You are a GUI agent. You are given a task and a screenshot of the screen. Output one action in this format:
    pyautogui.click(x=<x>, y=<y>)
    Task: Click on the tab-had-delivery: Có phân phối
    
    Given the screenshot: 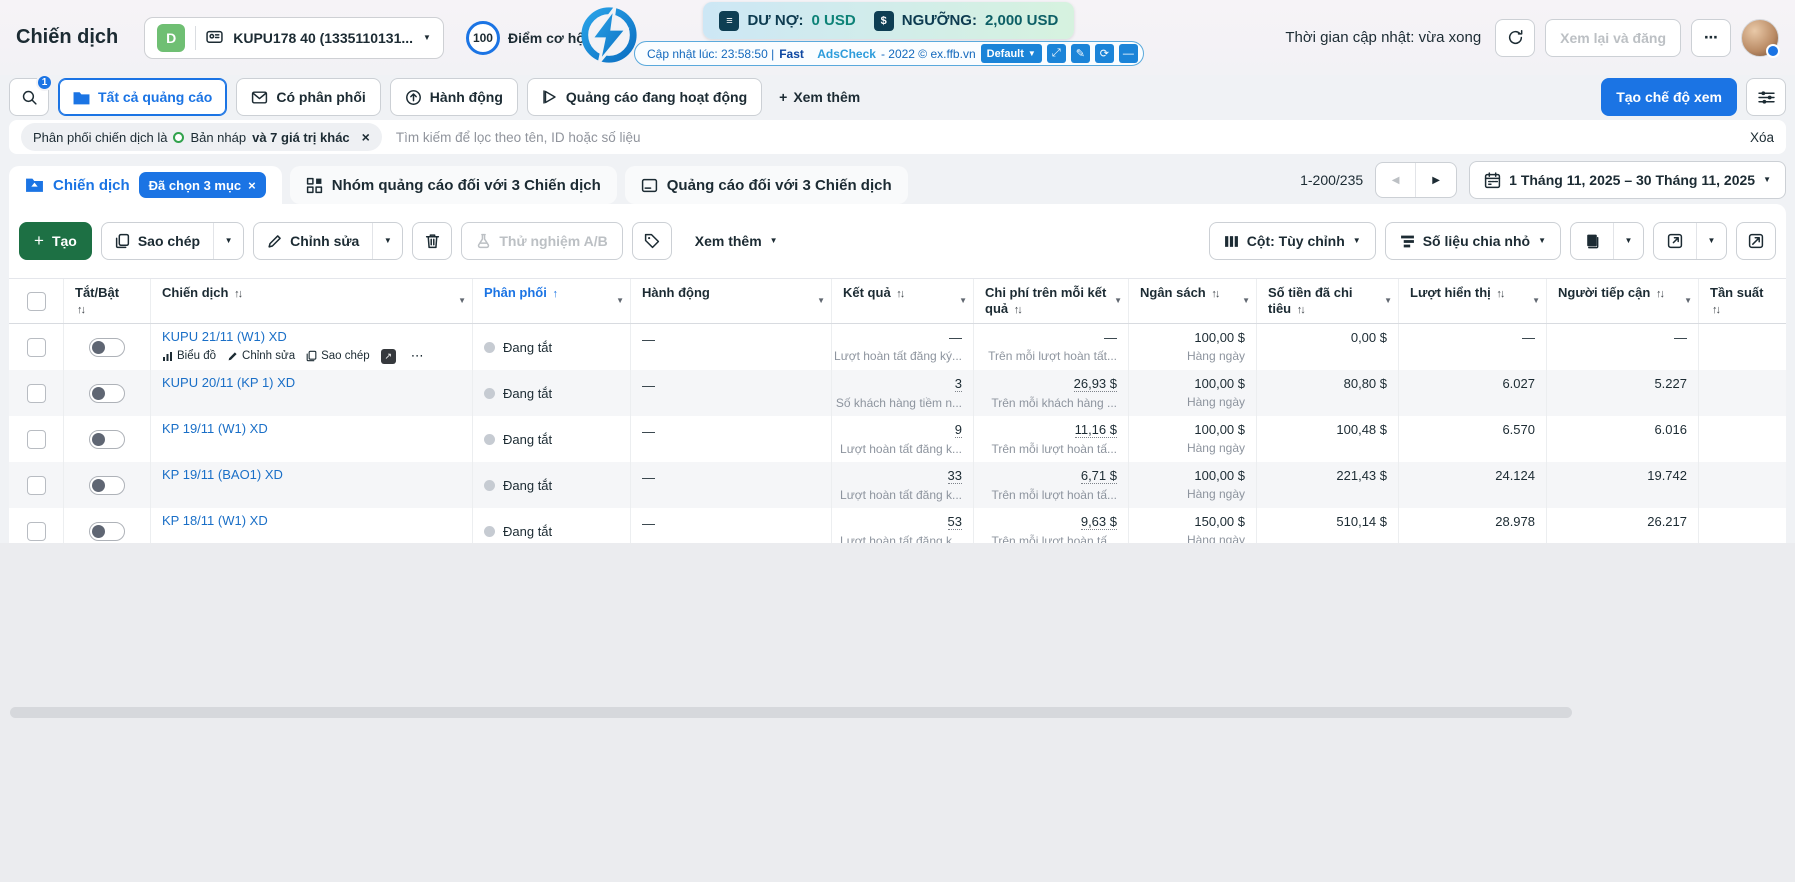 What is the action you would take?
    pyautogui.click(x=308, y=97)
    